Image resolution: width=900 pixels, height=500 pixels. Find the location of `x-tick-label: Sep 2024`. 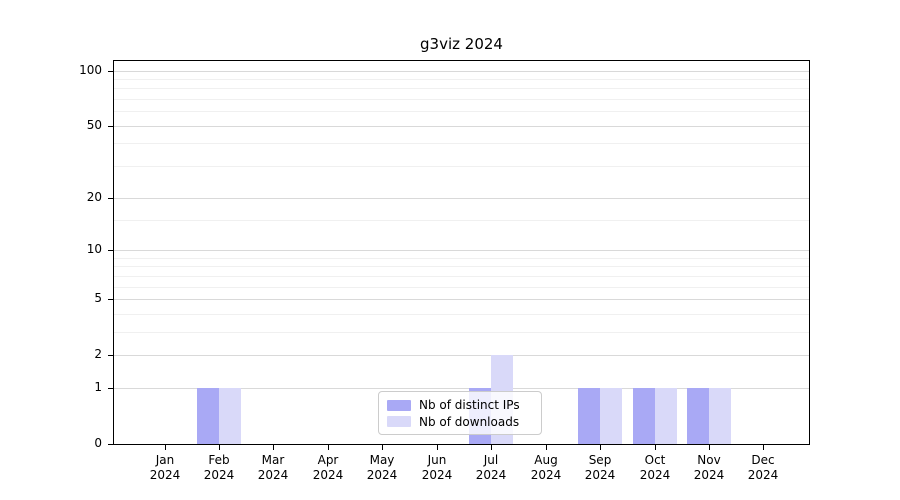

x-tick-label: Sep 2024 is located at coordinates (600, 468).